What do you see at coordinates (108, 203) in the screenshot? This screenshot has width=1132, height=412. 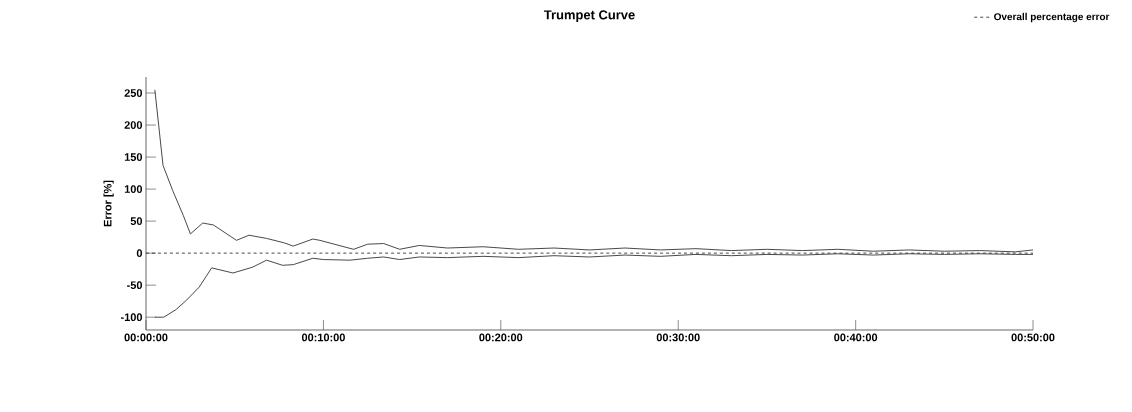 I see `y-axis-title: Error [%]` at bounding box center [108, 203].